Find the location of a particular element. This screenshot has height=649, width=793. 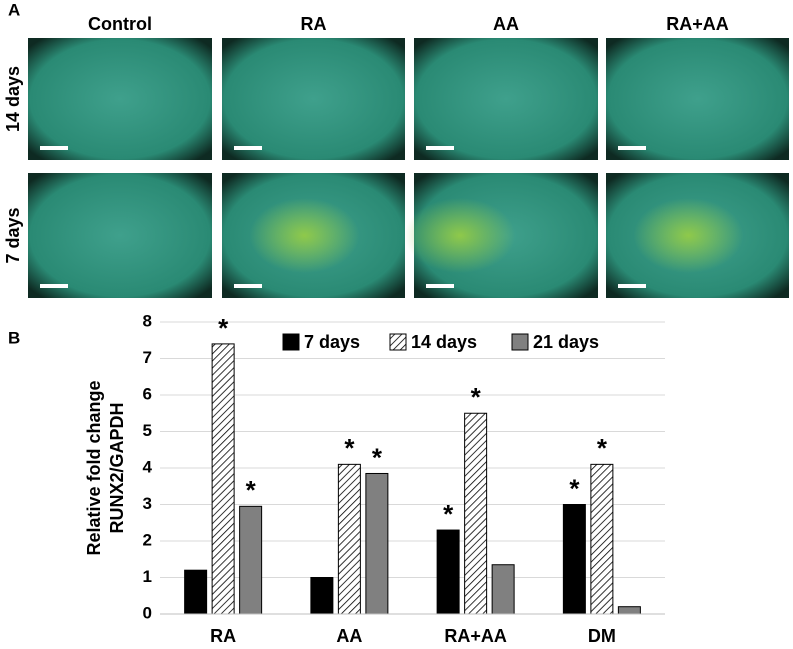

x-tick-label: AA is located at coordinates (349, 636).